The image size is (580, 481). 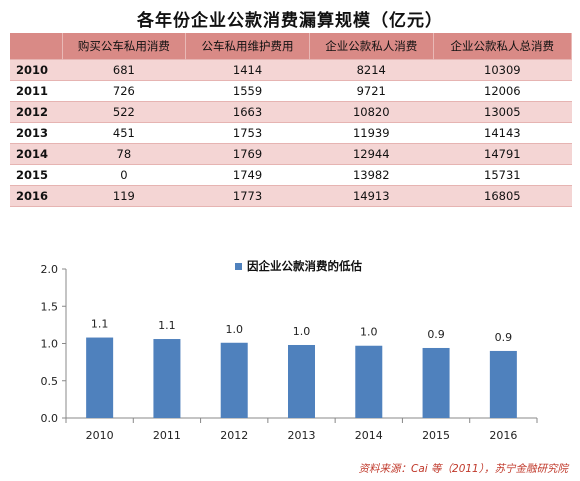 What do you see at coordinates (290, 21) in the screenshot?
I see `page-title: 各年份企业公款消费漏算规模（亿元）` at bounding box center [290, 21].